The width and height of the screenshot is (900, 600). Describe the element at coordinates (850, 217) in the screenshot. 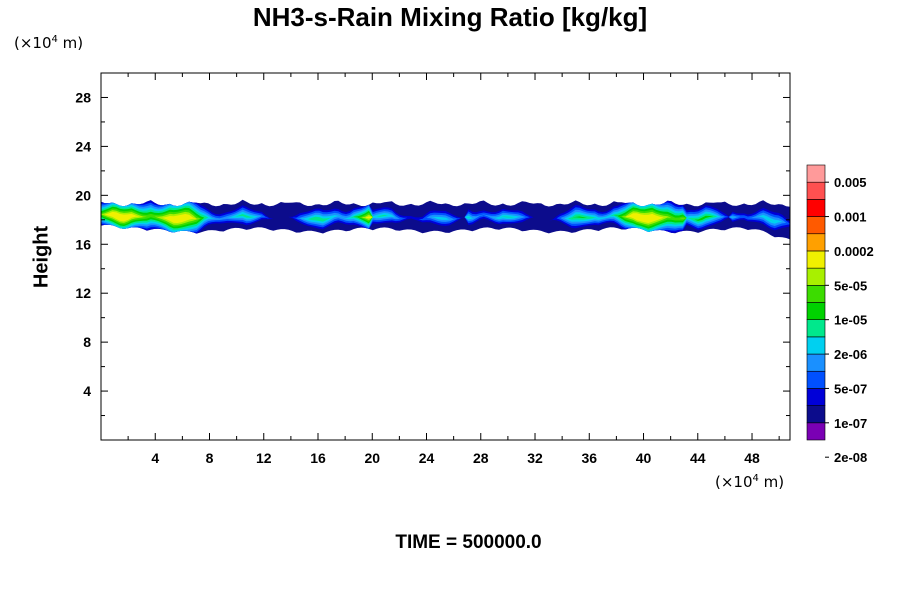

I see `colorbar-label: 0.001` at that location.